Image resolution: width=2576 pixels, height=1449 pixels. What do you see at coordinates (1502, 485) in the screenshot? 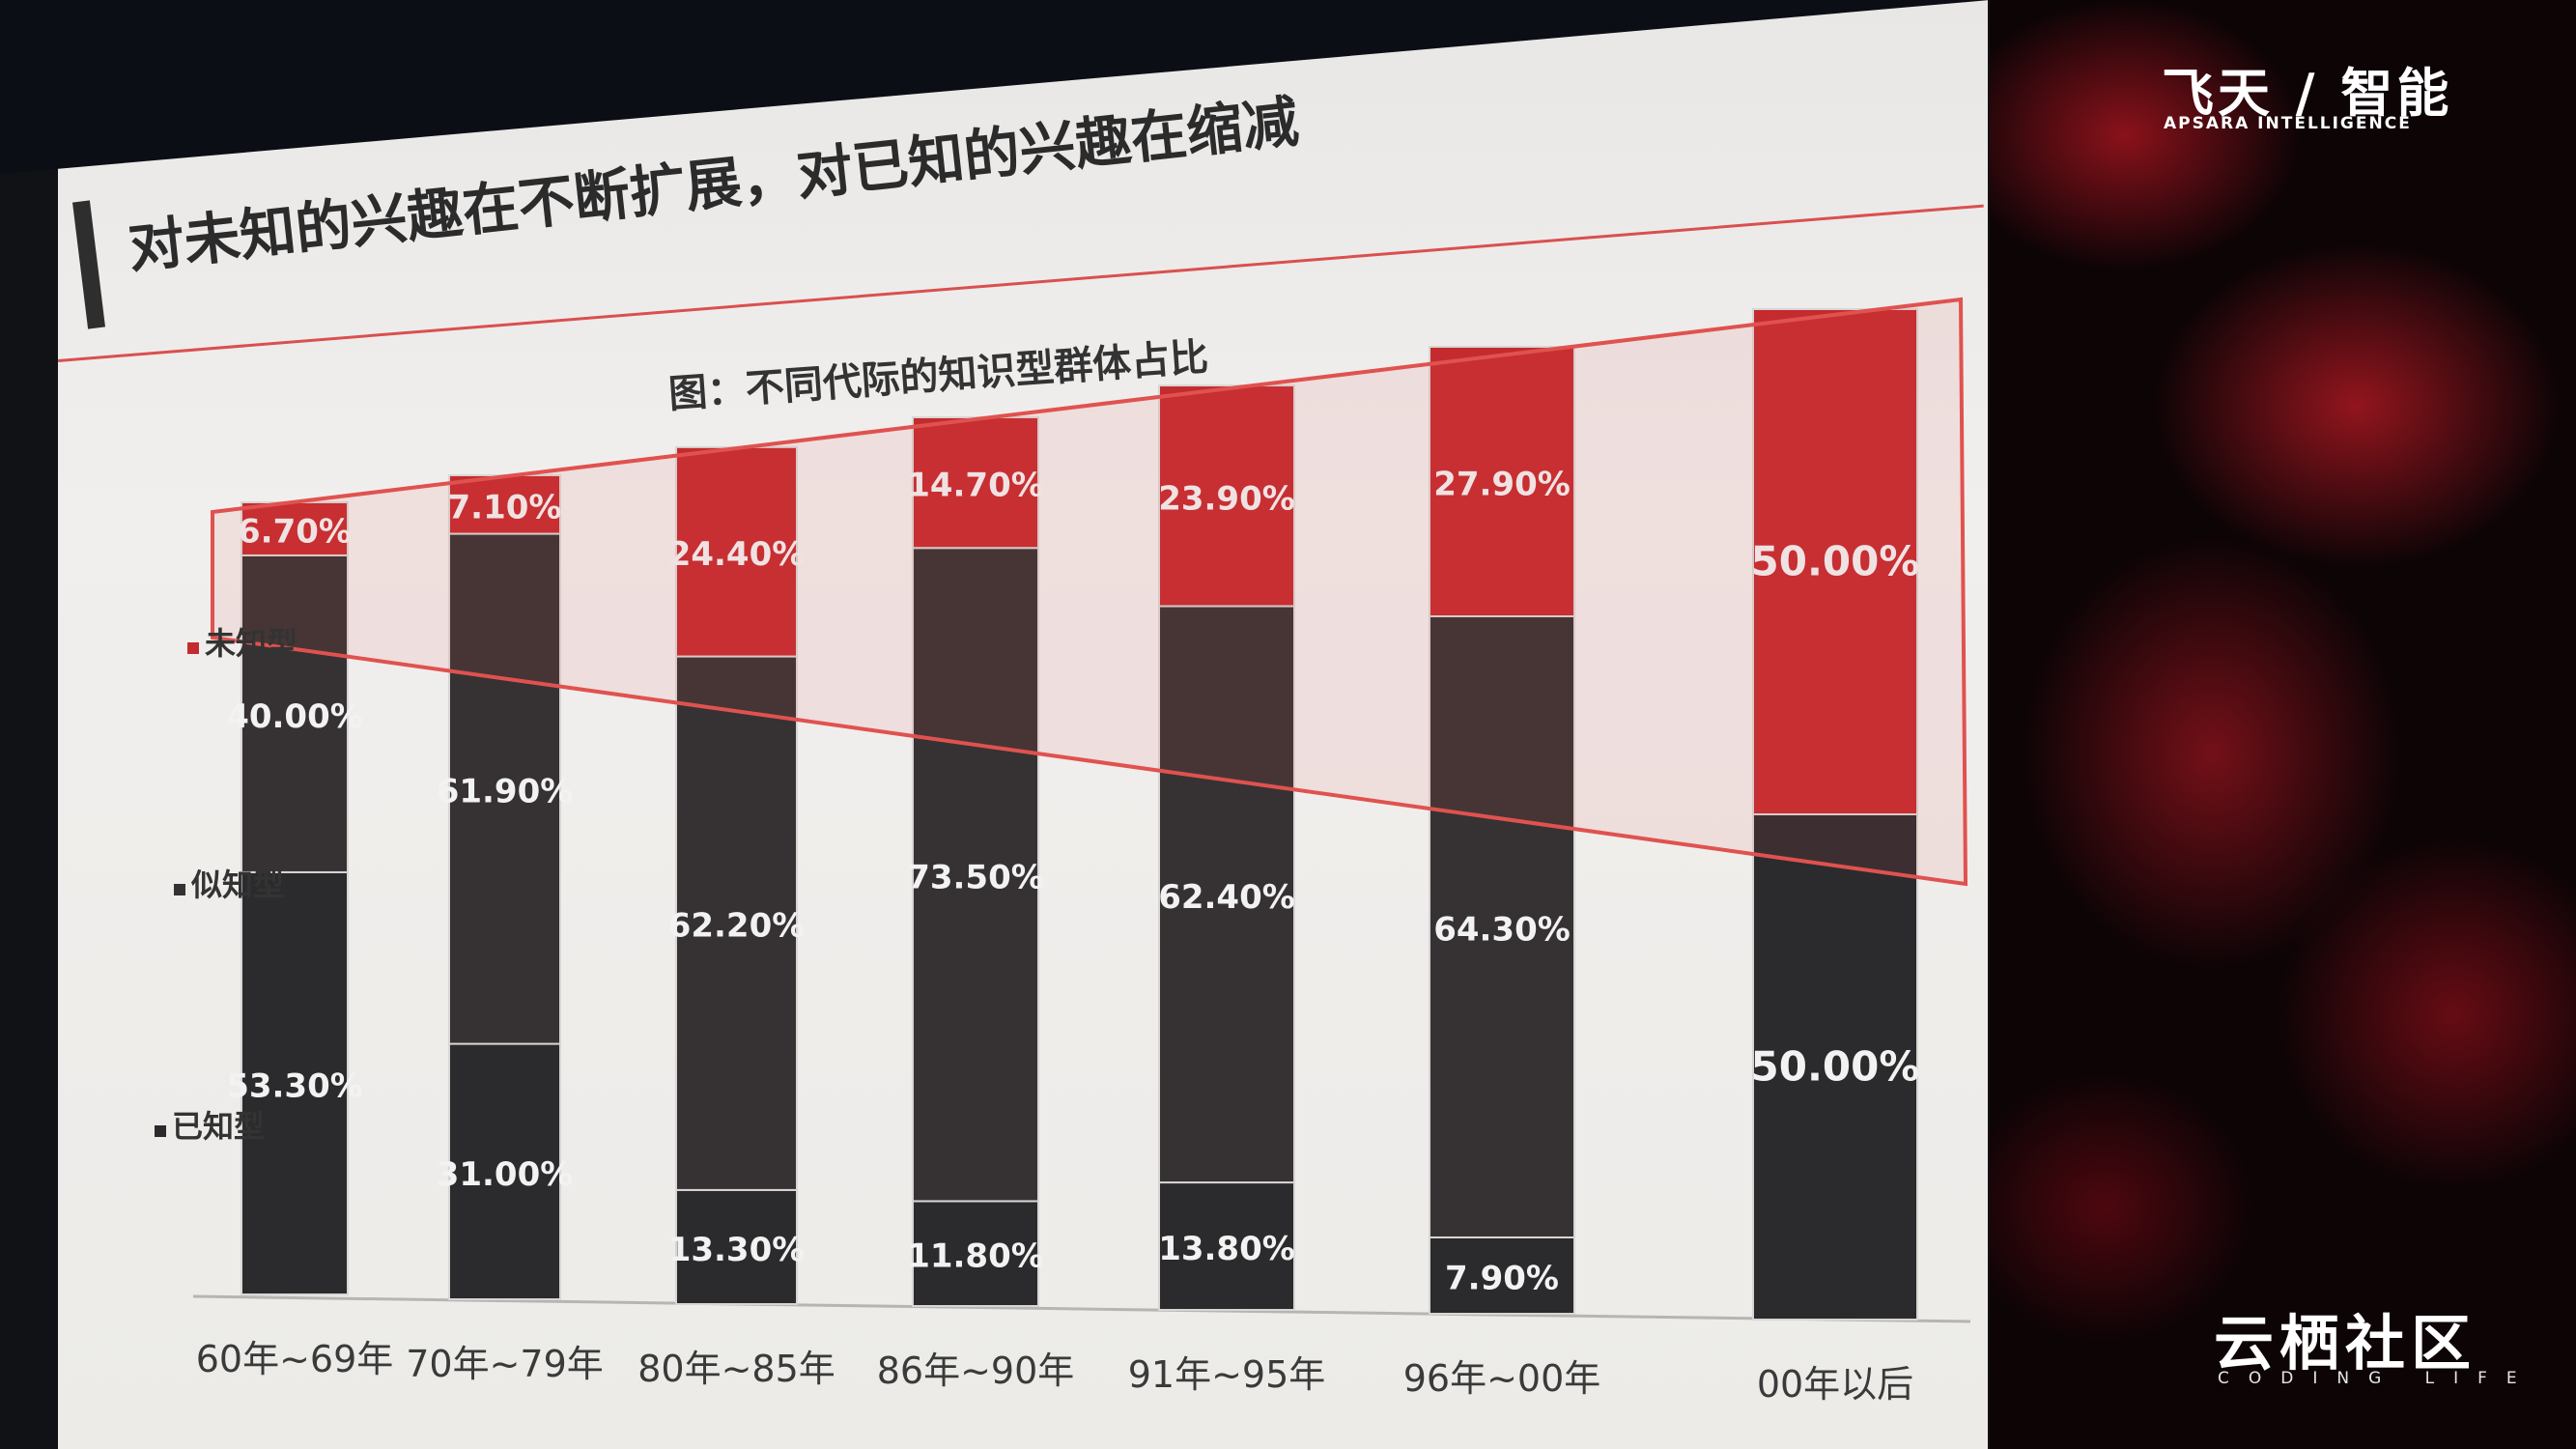
I see `data-label: 27.90%` at bounding box center [1502, 485].